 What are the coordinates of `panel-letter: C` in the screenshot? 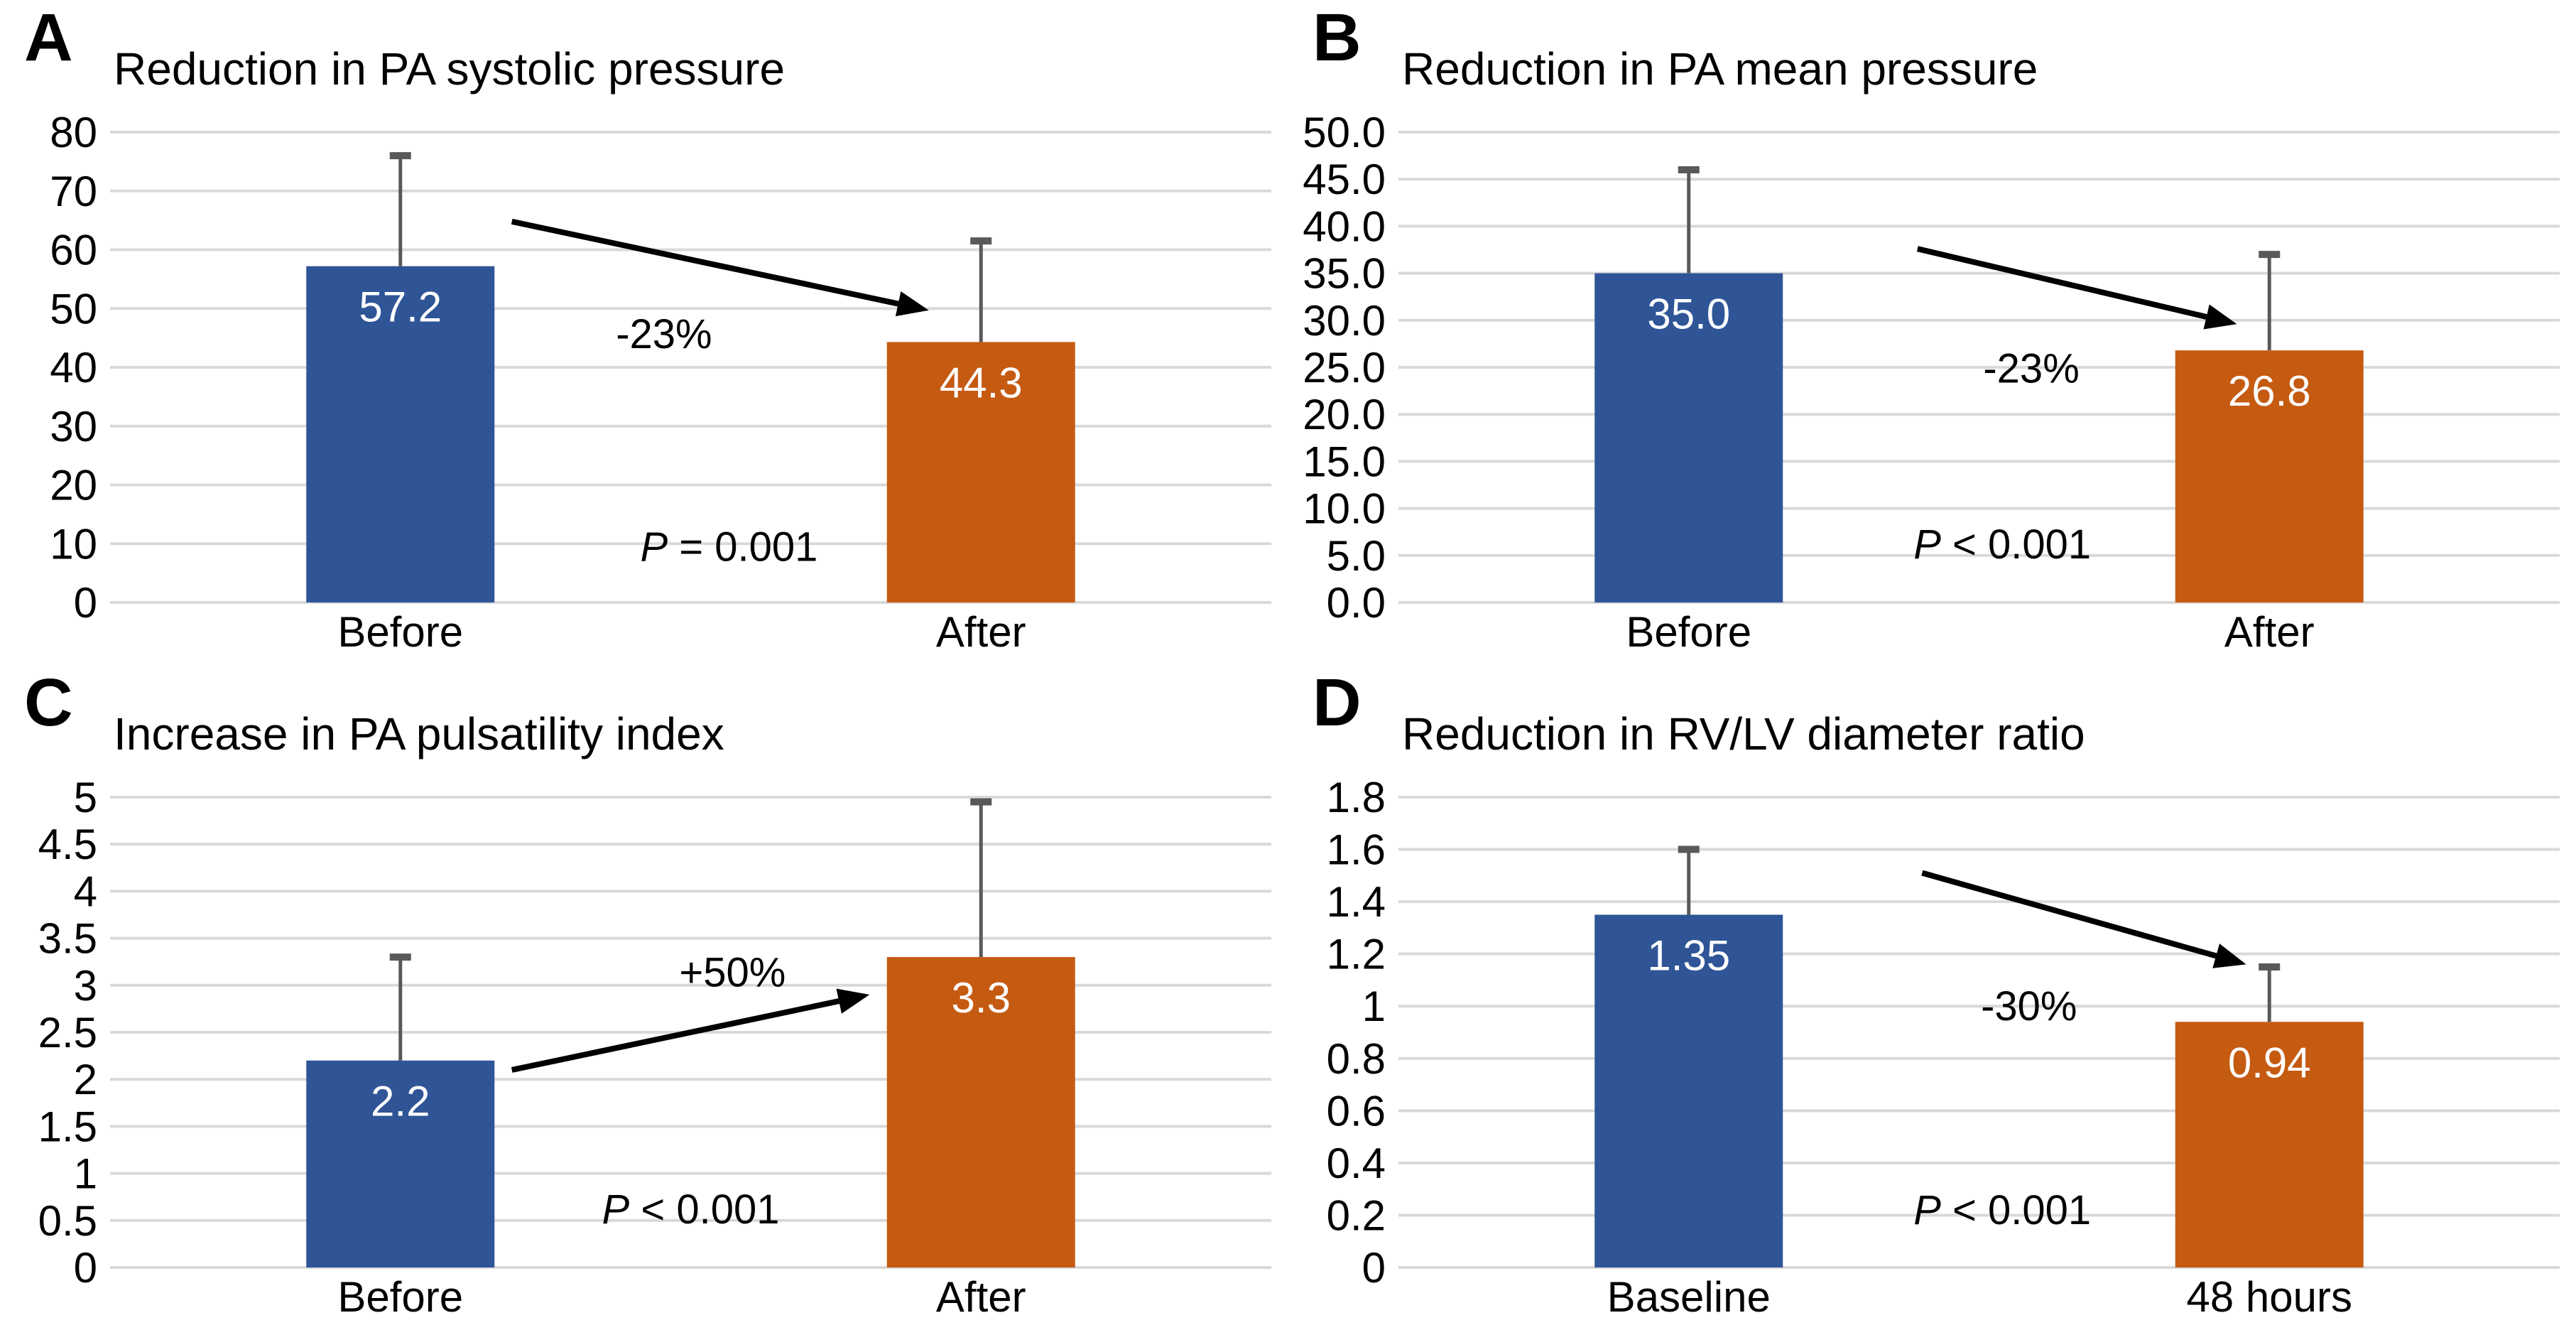 It's located at (48, 702).